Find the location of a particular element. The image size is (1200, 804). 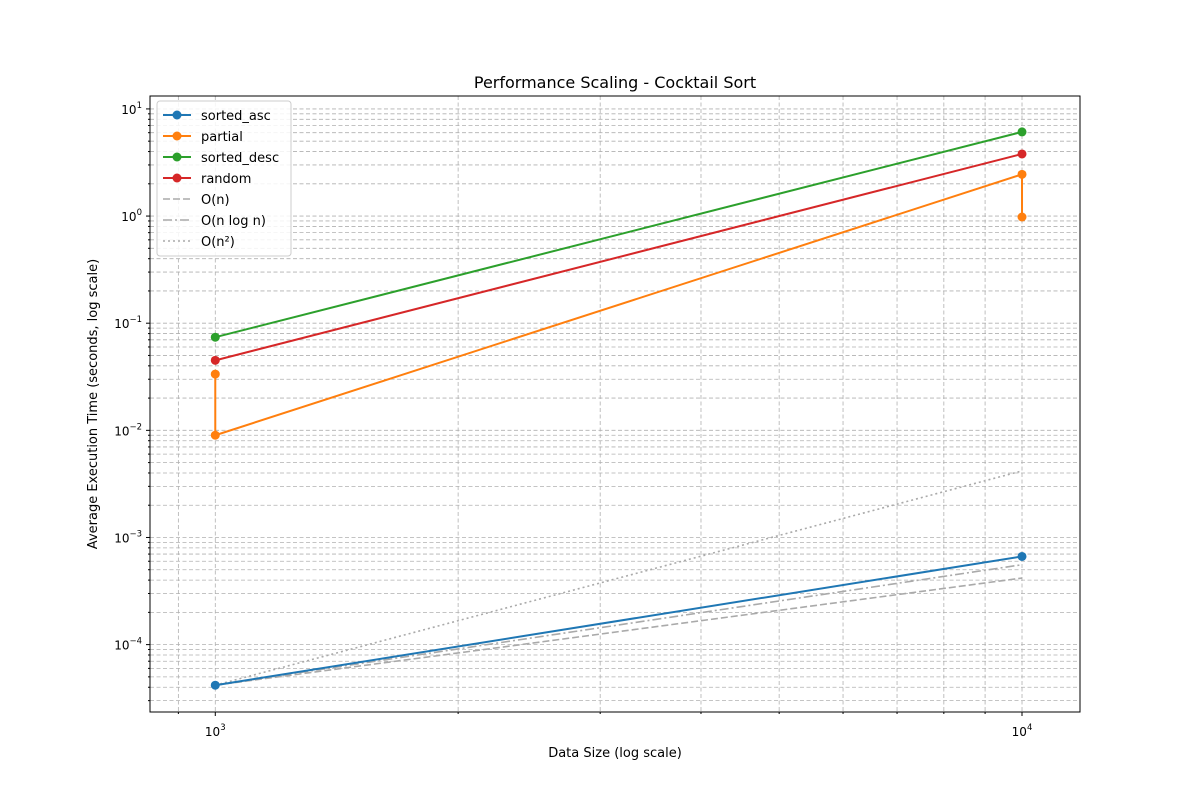

y-tick-label: 10⁻⁴ is located at coordinates (128, 645).